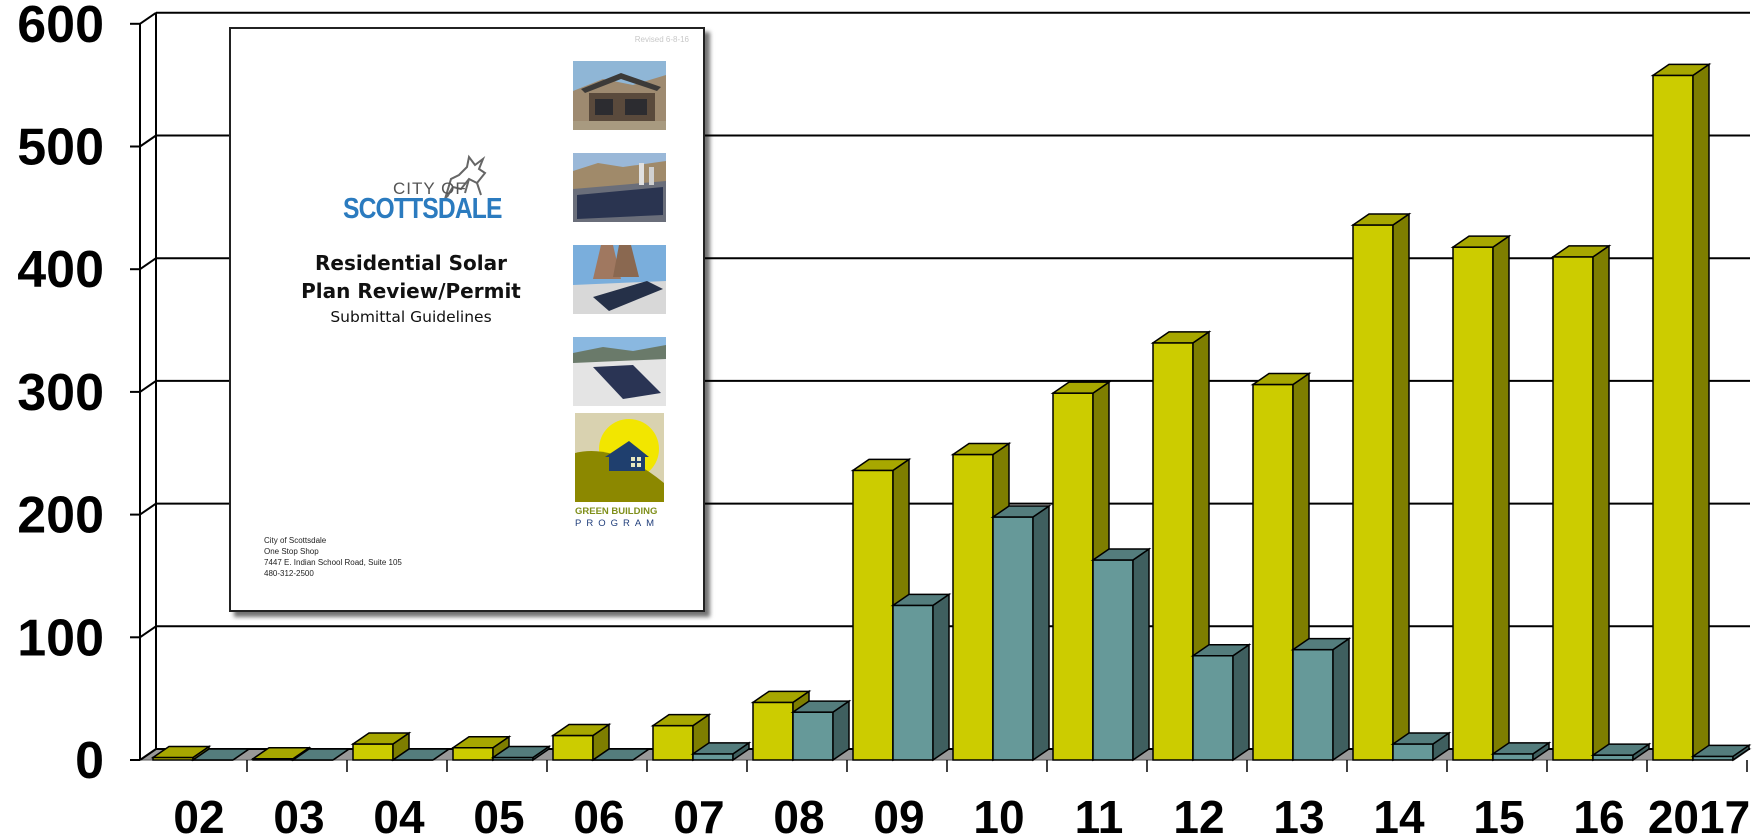 This screenshot has height=839, width=1761. What do you see at coordinates (426, 177) in the screenshot?
I see `city-of-scottsdale-logo: CITY OF SCOTTSDALE` at bounding box center [426, 177].